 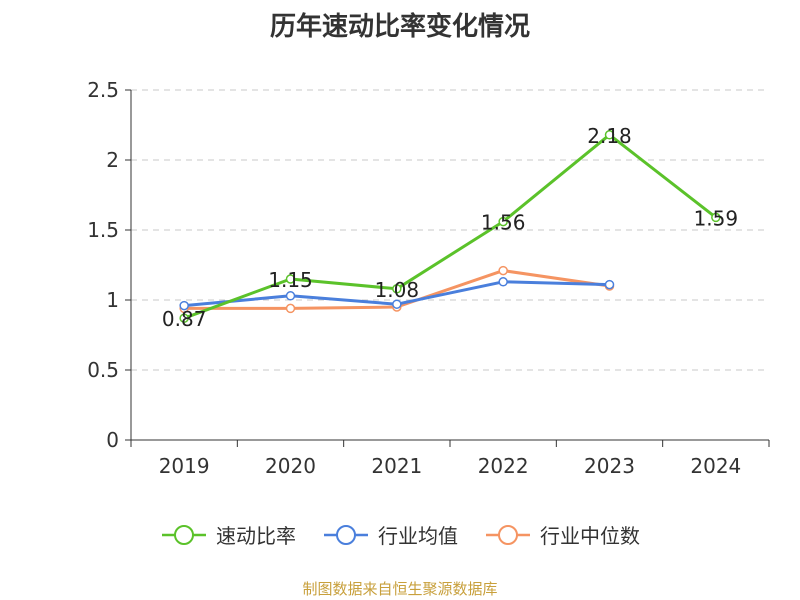 I want to click on x-tick-label: 2023, so click(x=609, y=466).